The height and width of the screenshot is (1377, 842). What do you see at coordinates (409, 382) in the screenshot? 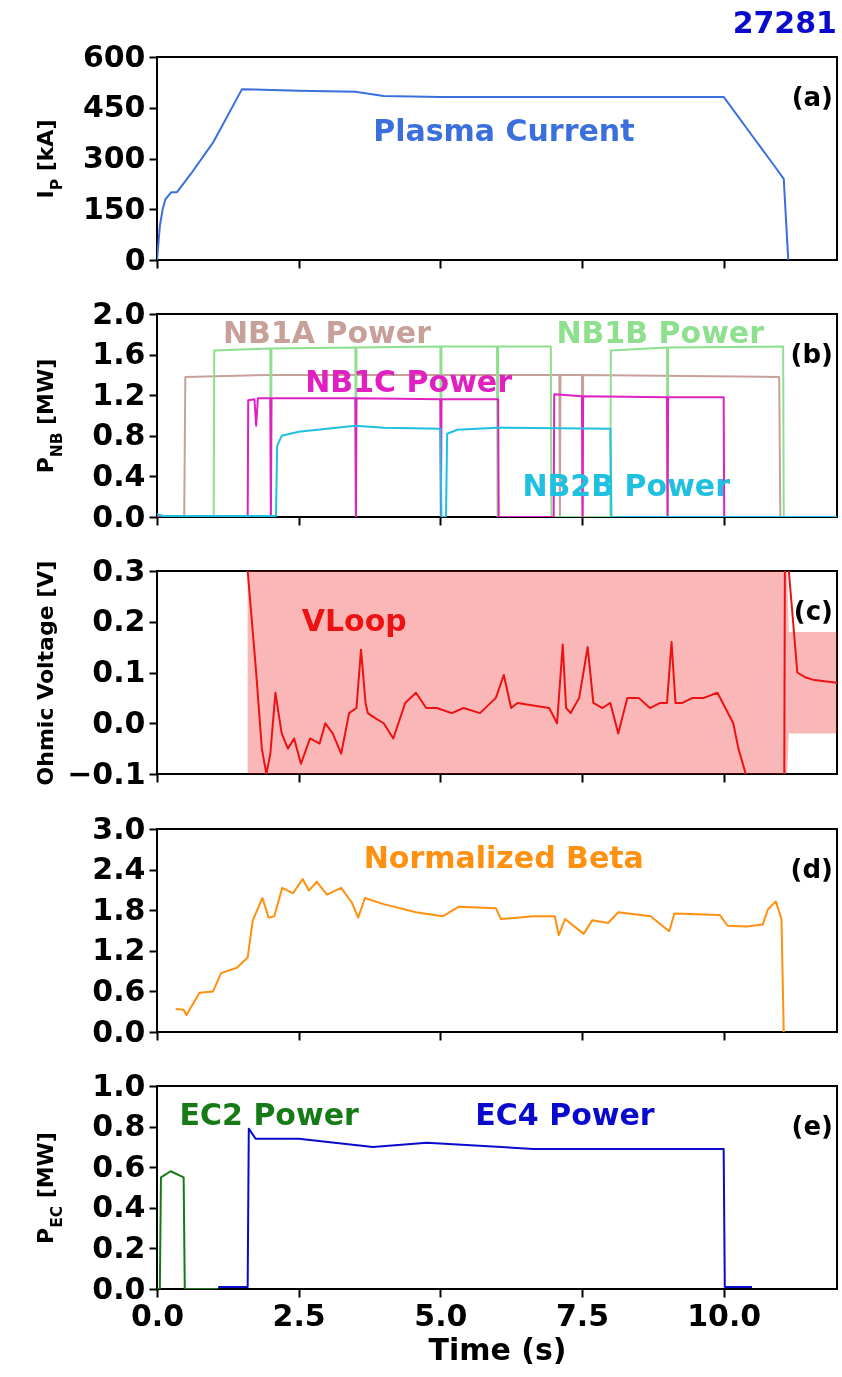
I see `series-label: NB1C Power` at bounding box center [409, 382].